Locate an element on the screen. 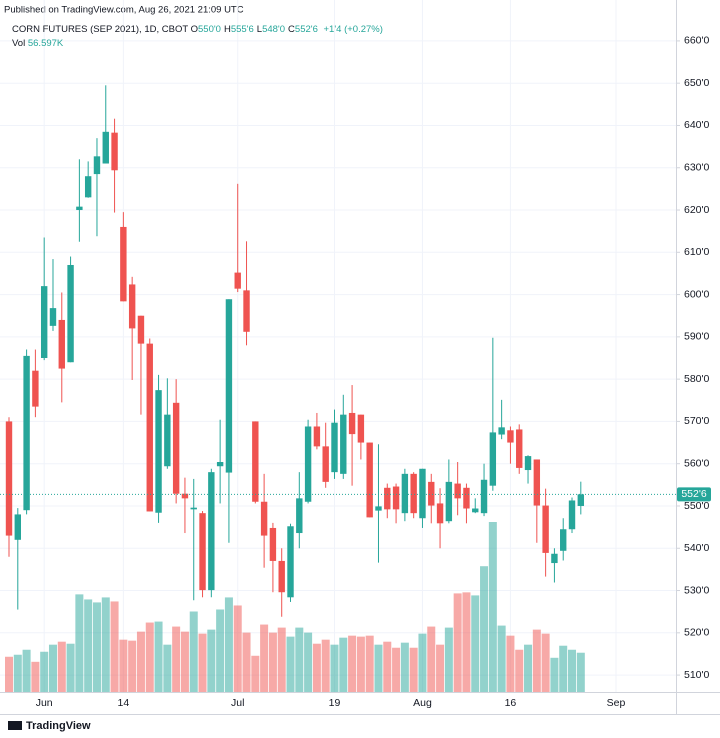 This screenshot has width=720, height=738. volume-legend: Vol 56.597K is located at coordinates (37, 43).